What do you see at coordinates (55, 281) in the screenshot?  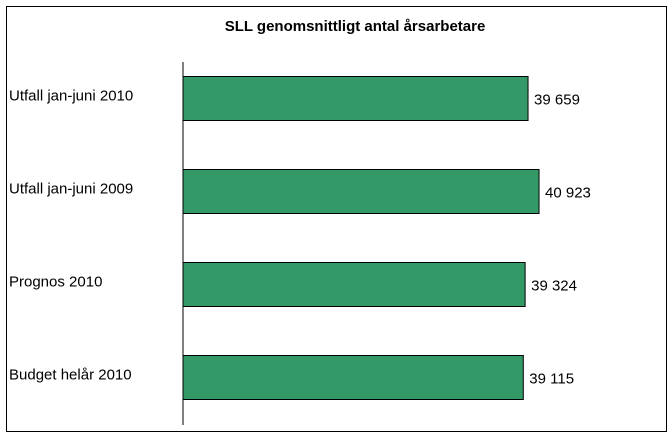 I see `y-tick-label: Prognos 2010` at bounding box center [55, 281].